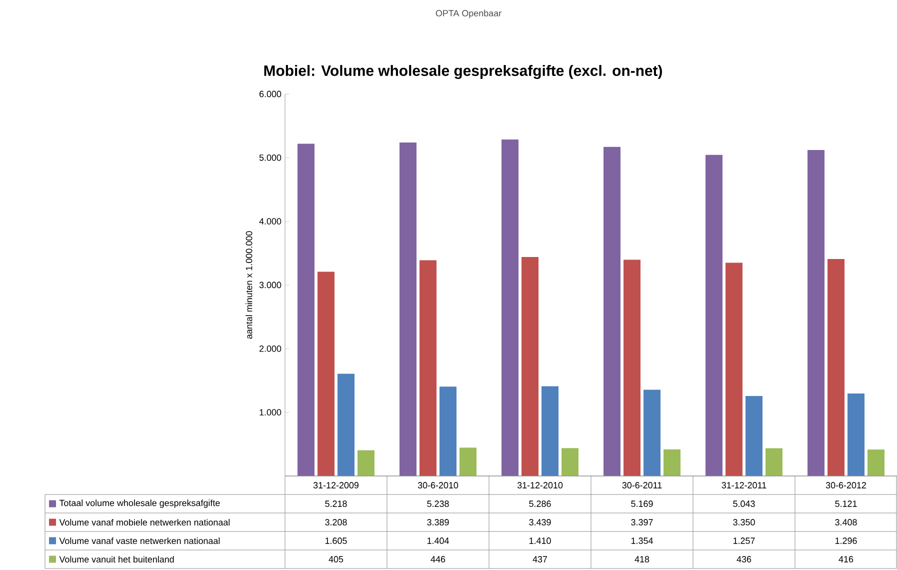 This screenshot has height=570, width=897. Describe the element at coordinates (438, 559) in the screenshot. I see `data-label: 446` at that location.